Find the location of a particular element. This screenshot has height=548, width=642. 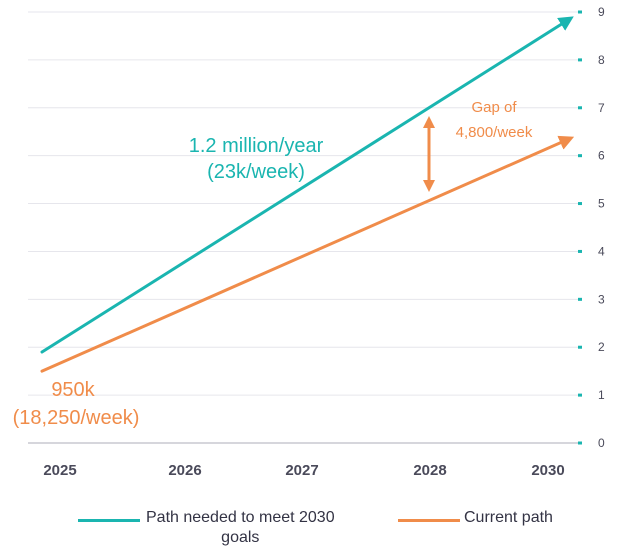

y-tick-label-3: 3 is located at coordinates (601, 299).